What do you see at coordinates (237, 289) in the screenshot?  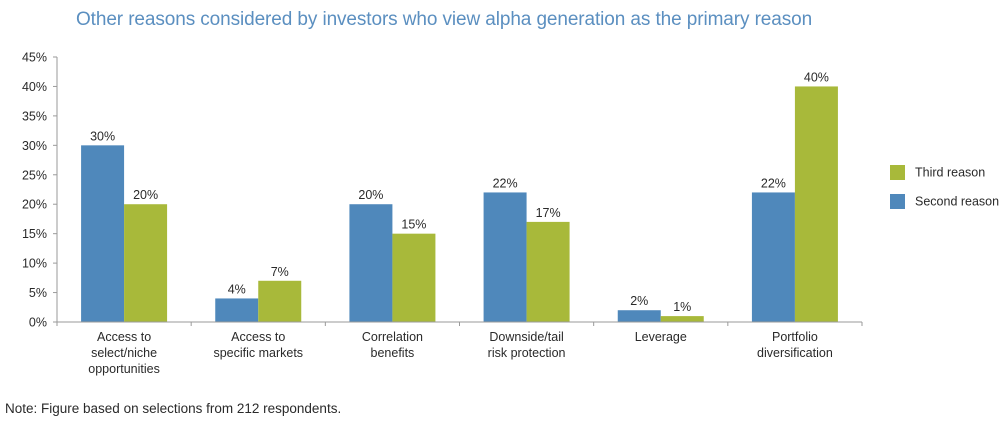 I see `data-label: 4%` at bounding box center [237, 289].